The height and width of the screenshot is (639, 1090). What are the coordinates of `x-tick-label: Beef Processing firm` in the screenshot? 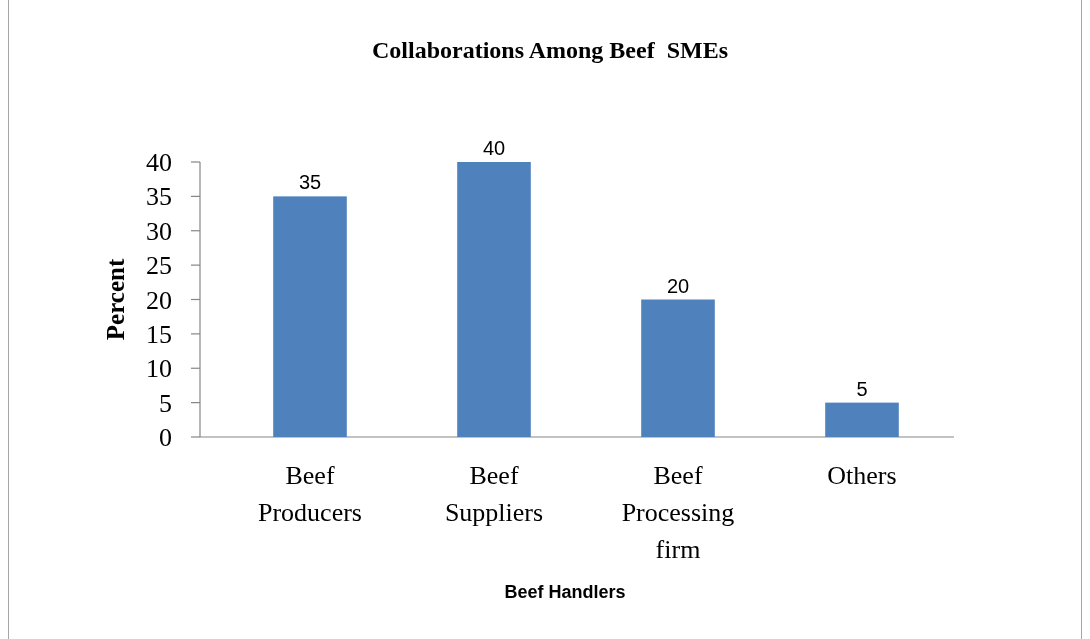 It's located at (678, 512).